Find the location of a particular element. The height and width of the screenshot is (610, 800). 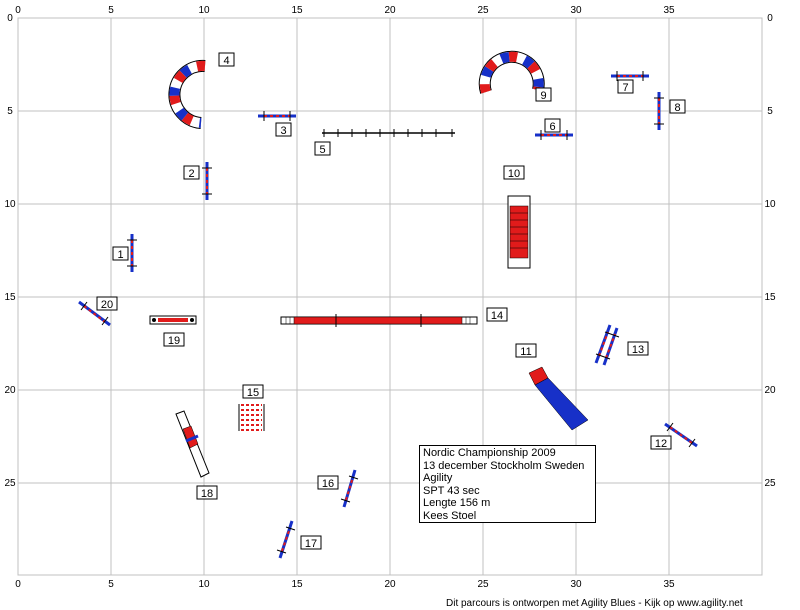

obstacle-5-dogwalk is located at coordinates (388, 133).